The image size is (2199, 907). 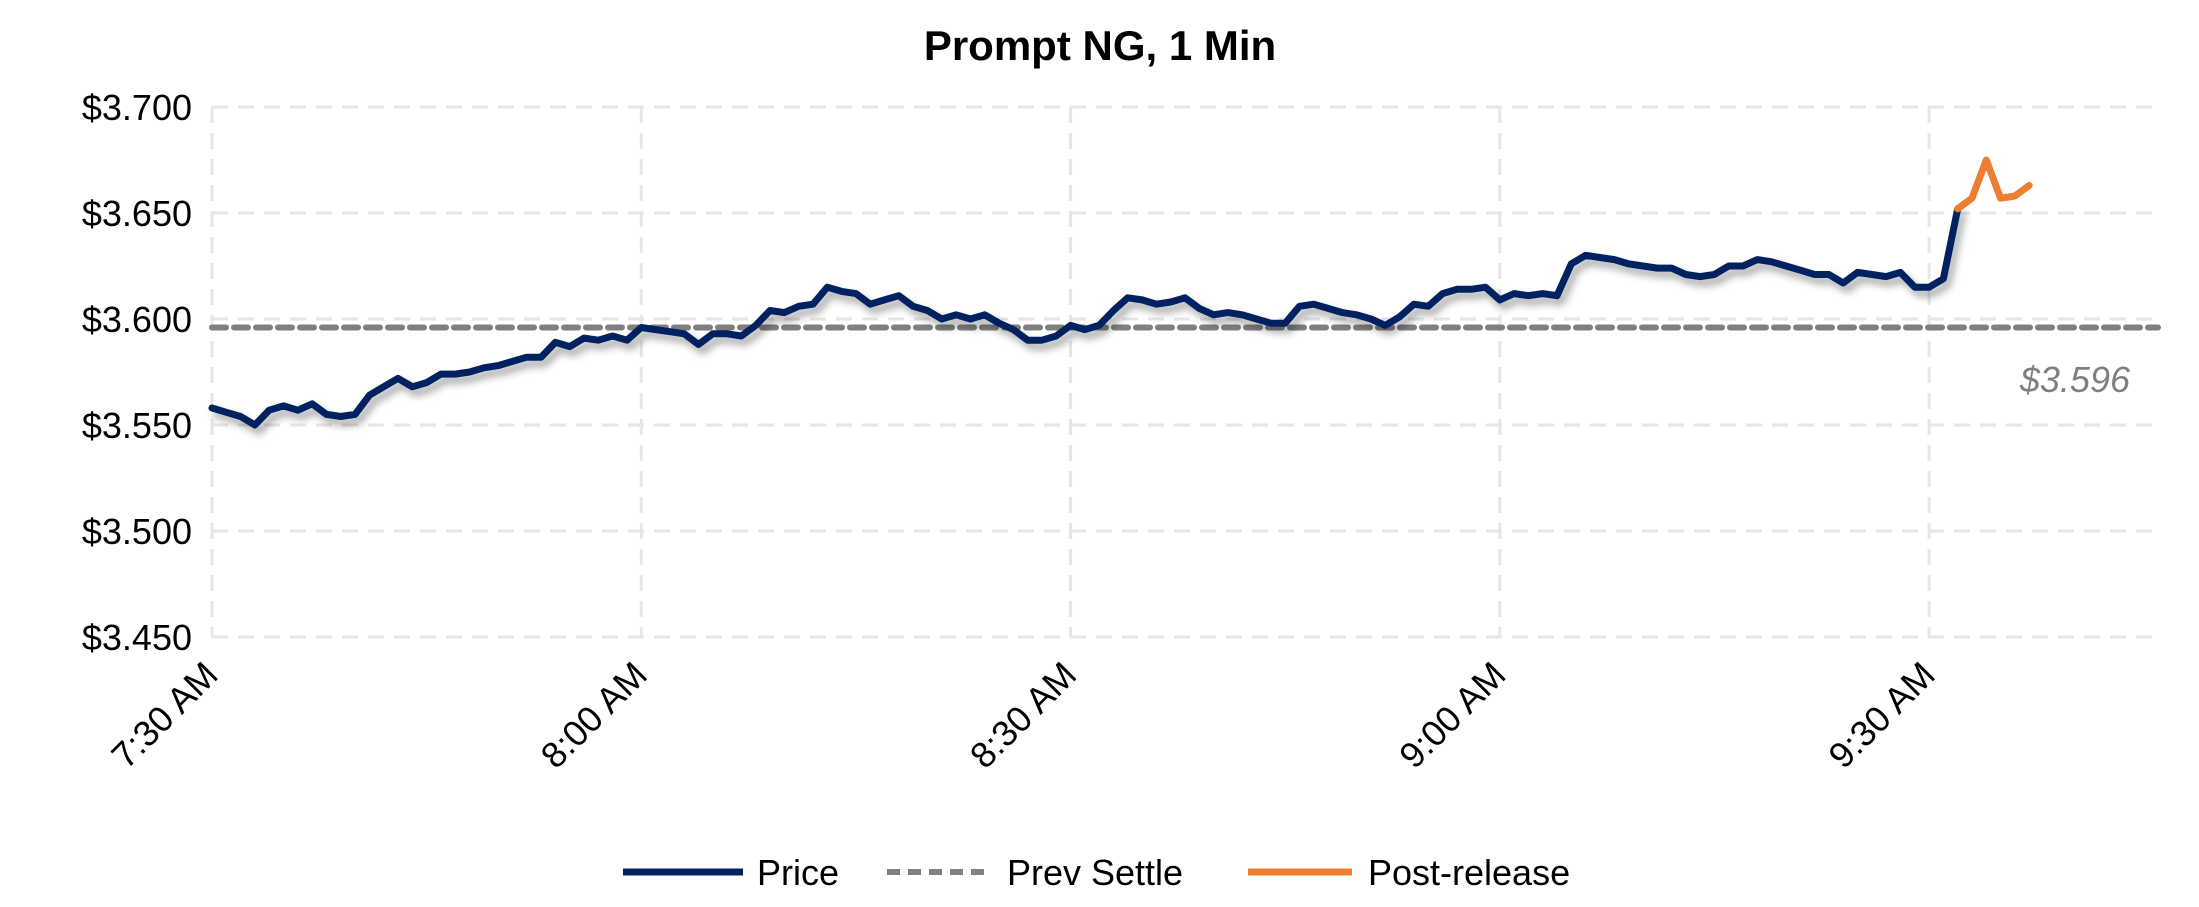 What do you see at coordinates (137, 319) in the screenshot?
I see `y-tick-label: $3.600` at bounding box center [137, 319].